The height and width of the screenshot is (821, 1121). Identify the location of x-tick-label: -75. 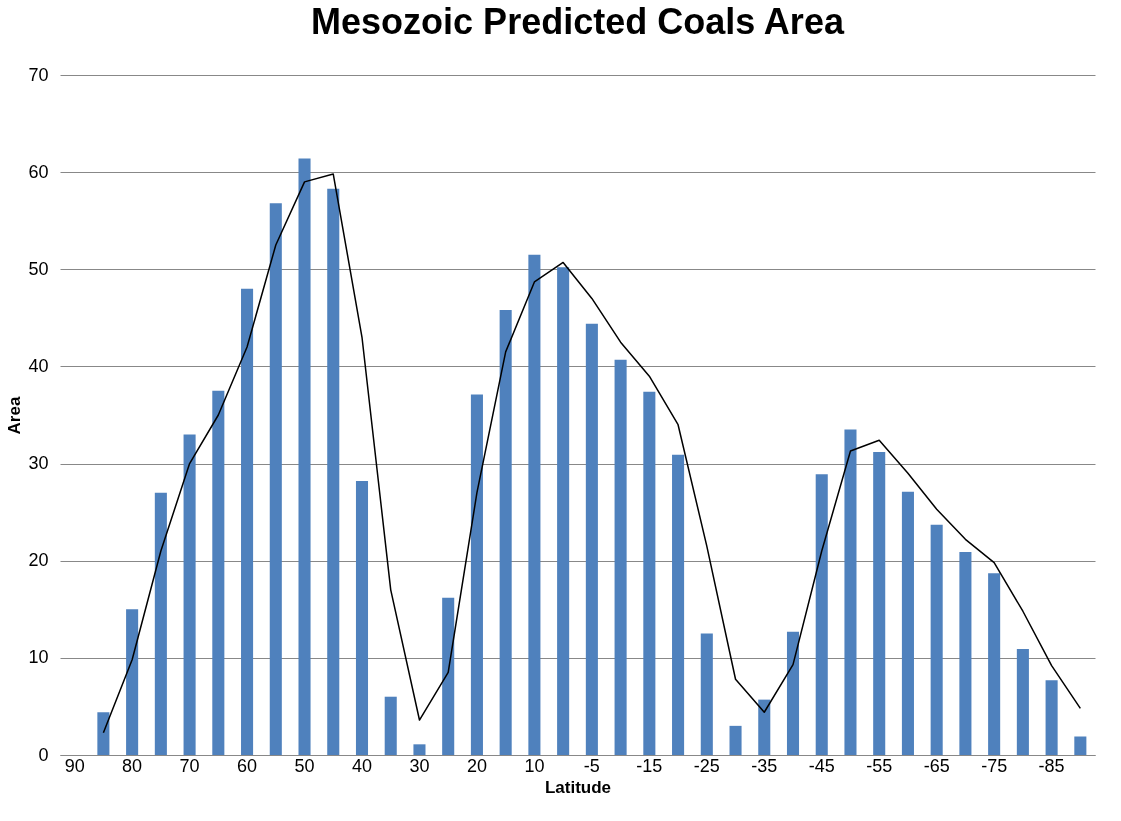
(994, 765).